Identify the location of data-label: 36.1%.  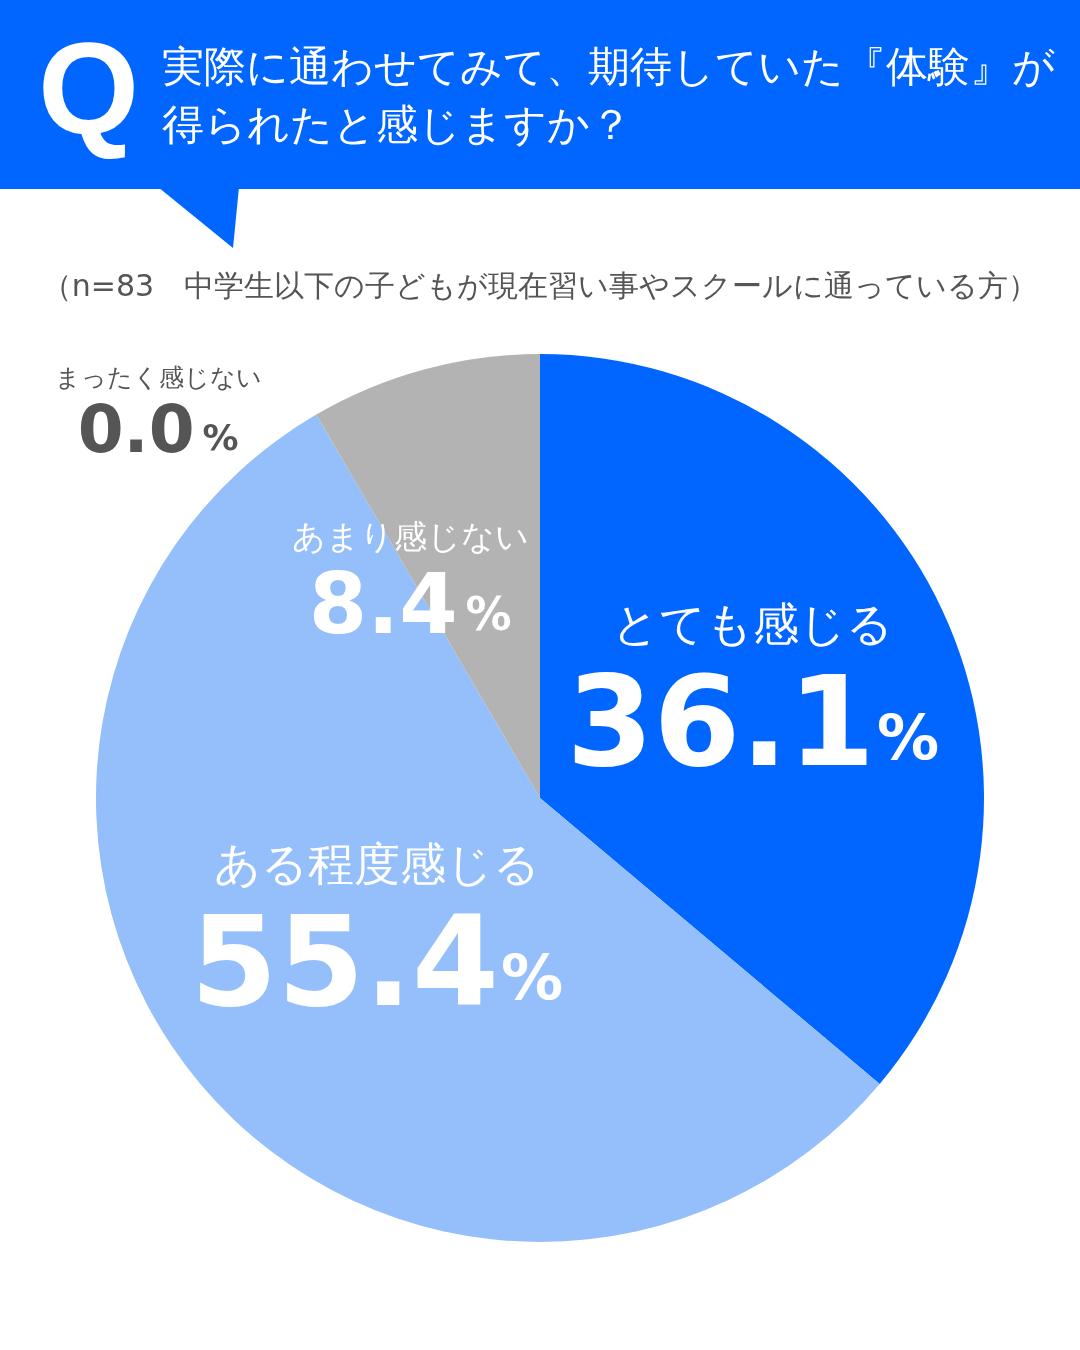
(753, 722).